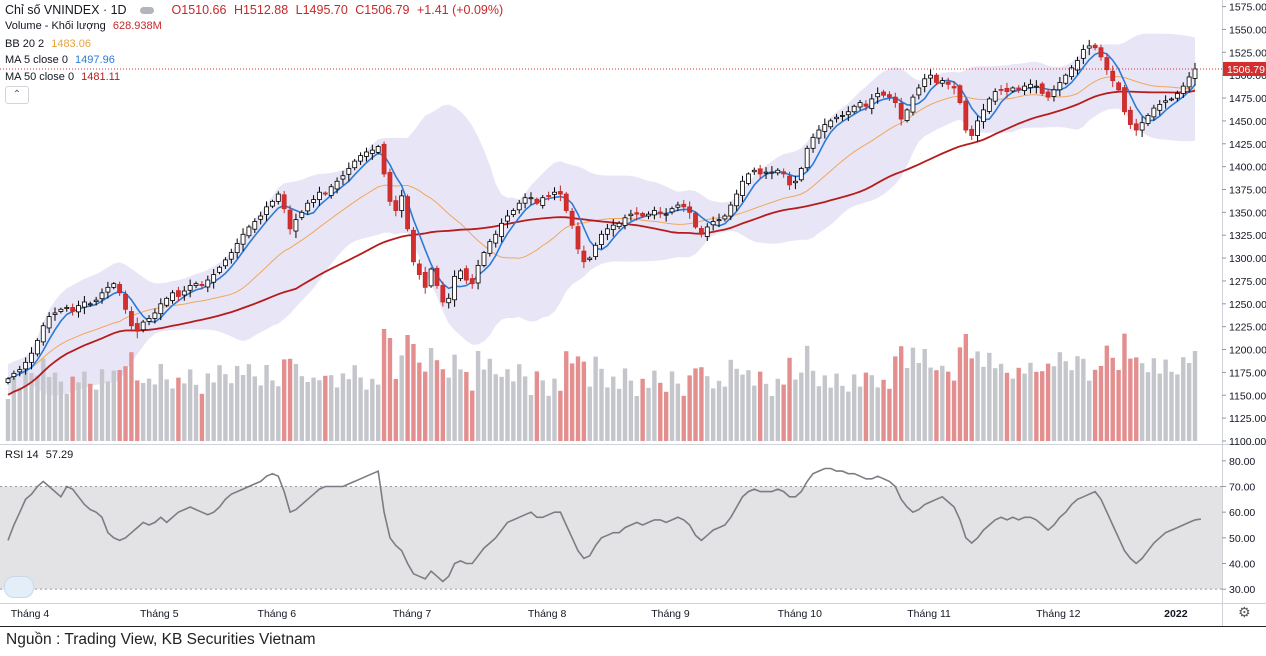 This screenshot has width=1266, height=656. Describe the element at coordinates (1247, 8) in the screenshot. I see `price-axis-label: 1575.00` at that location.